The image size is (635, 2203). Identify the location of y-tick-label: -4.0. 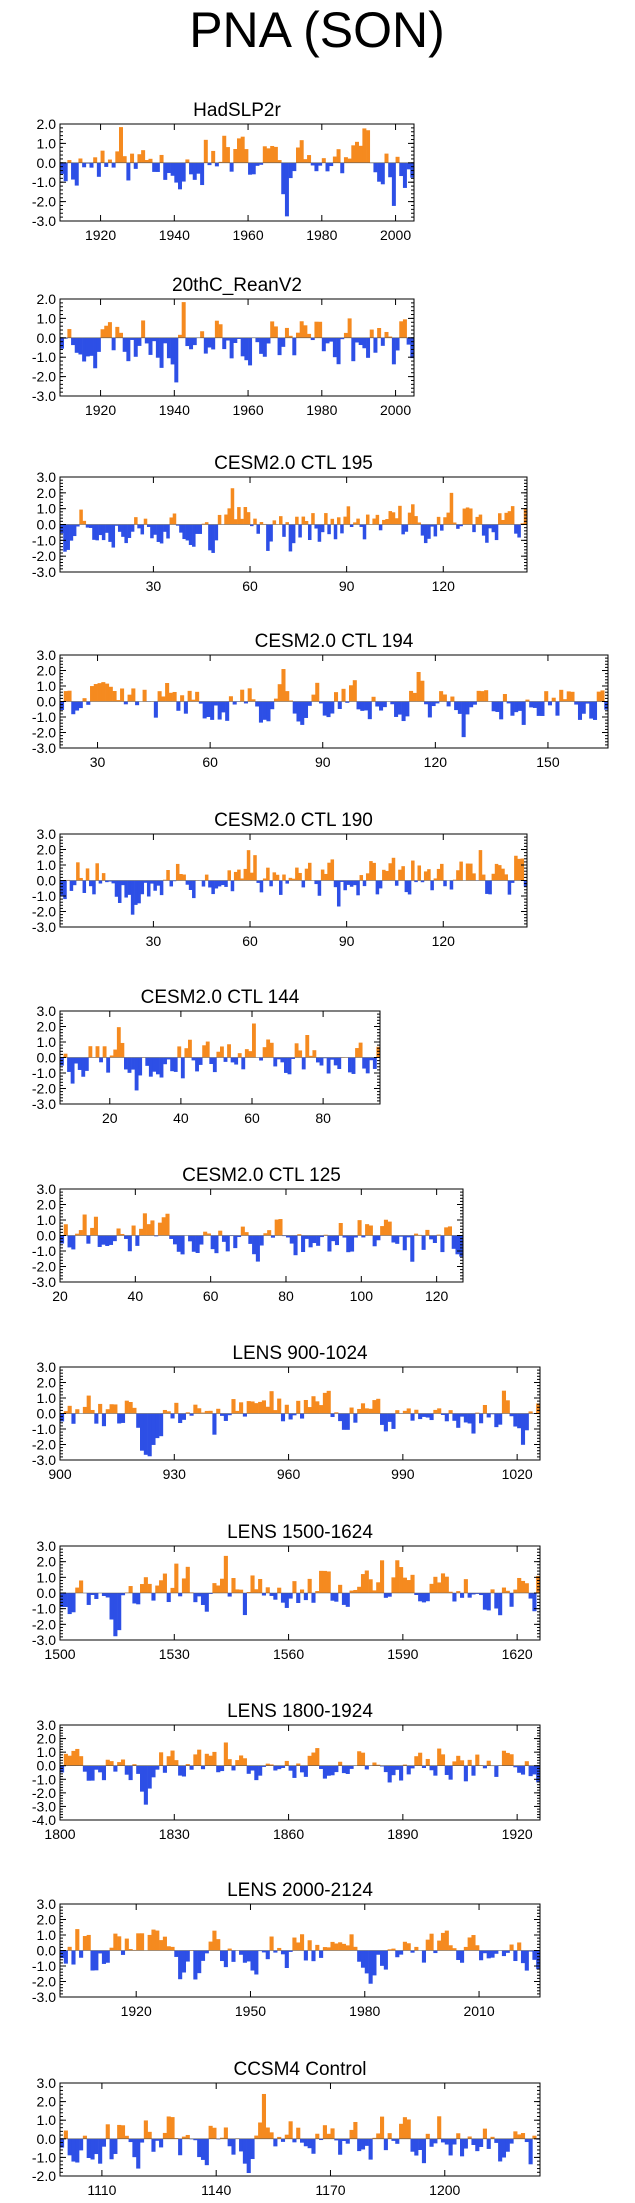
(44, 1820).